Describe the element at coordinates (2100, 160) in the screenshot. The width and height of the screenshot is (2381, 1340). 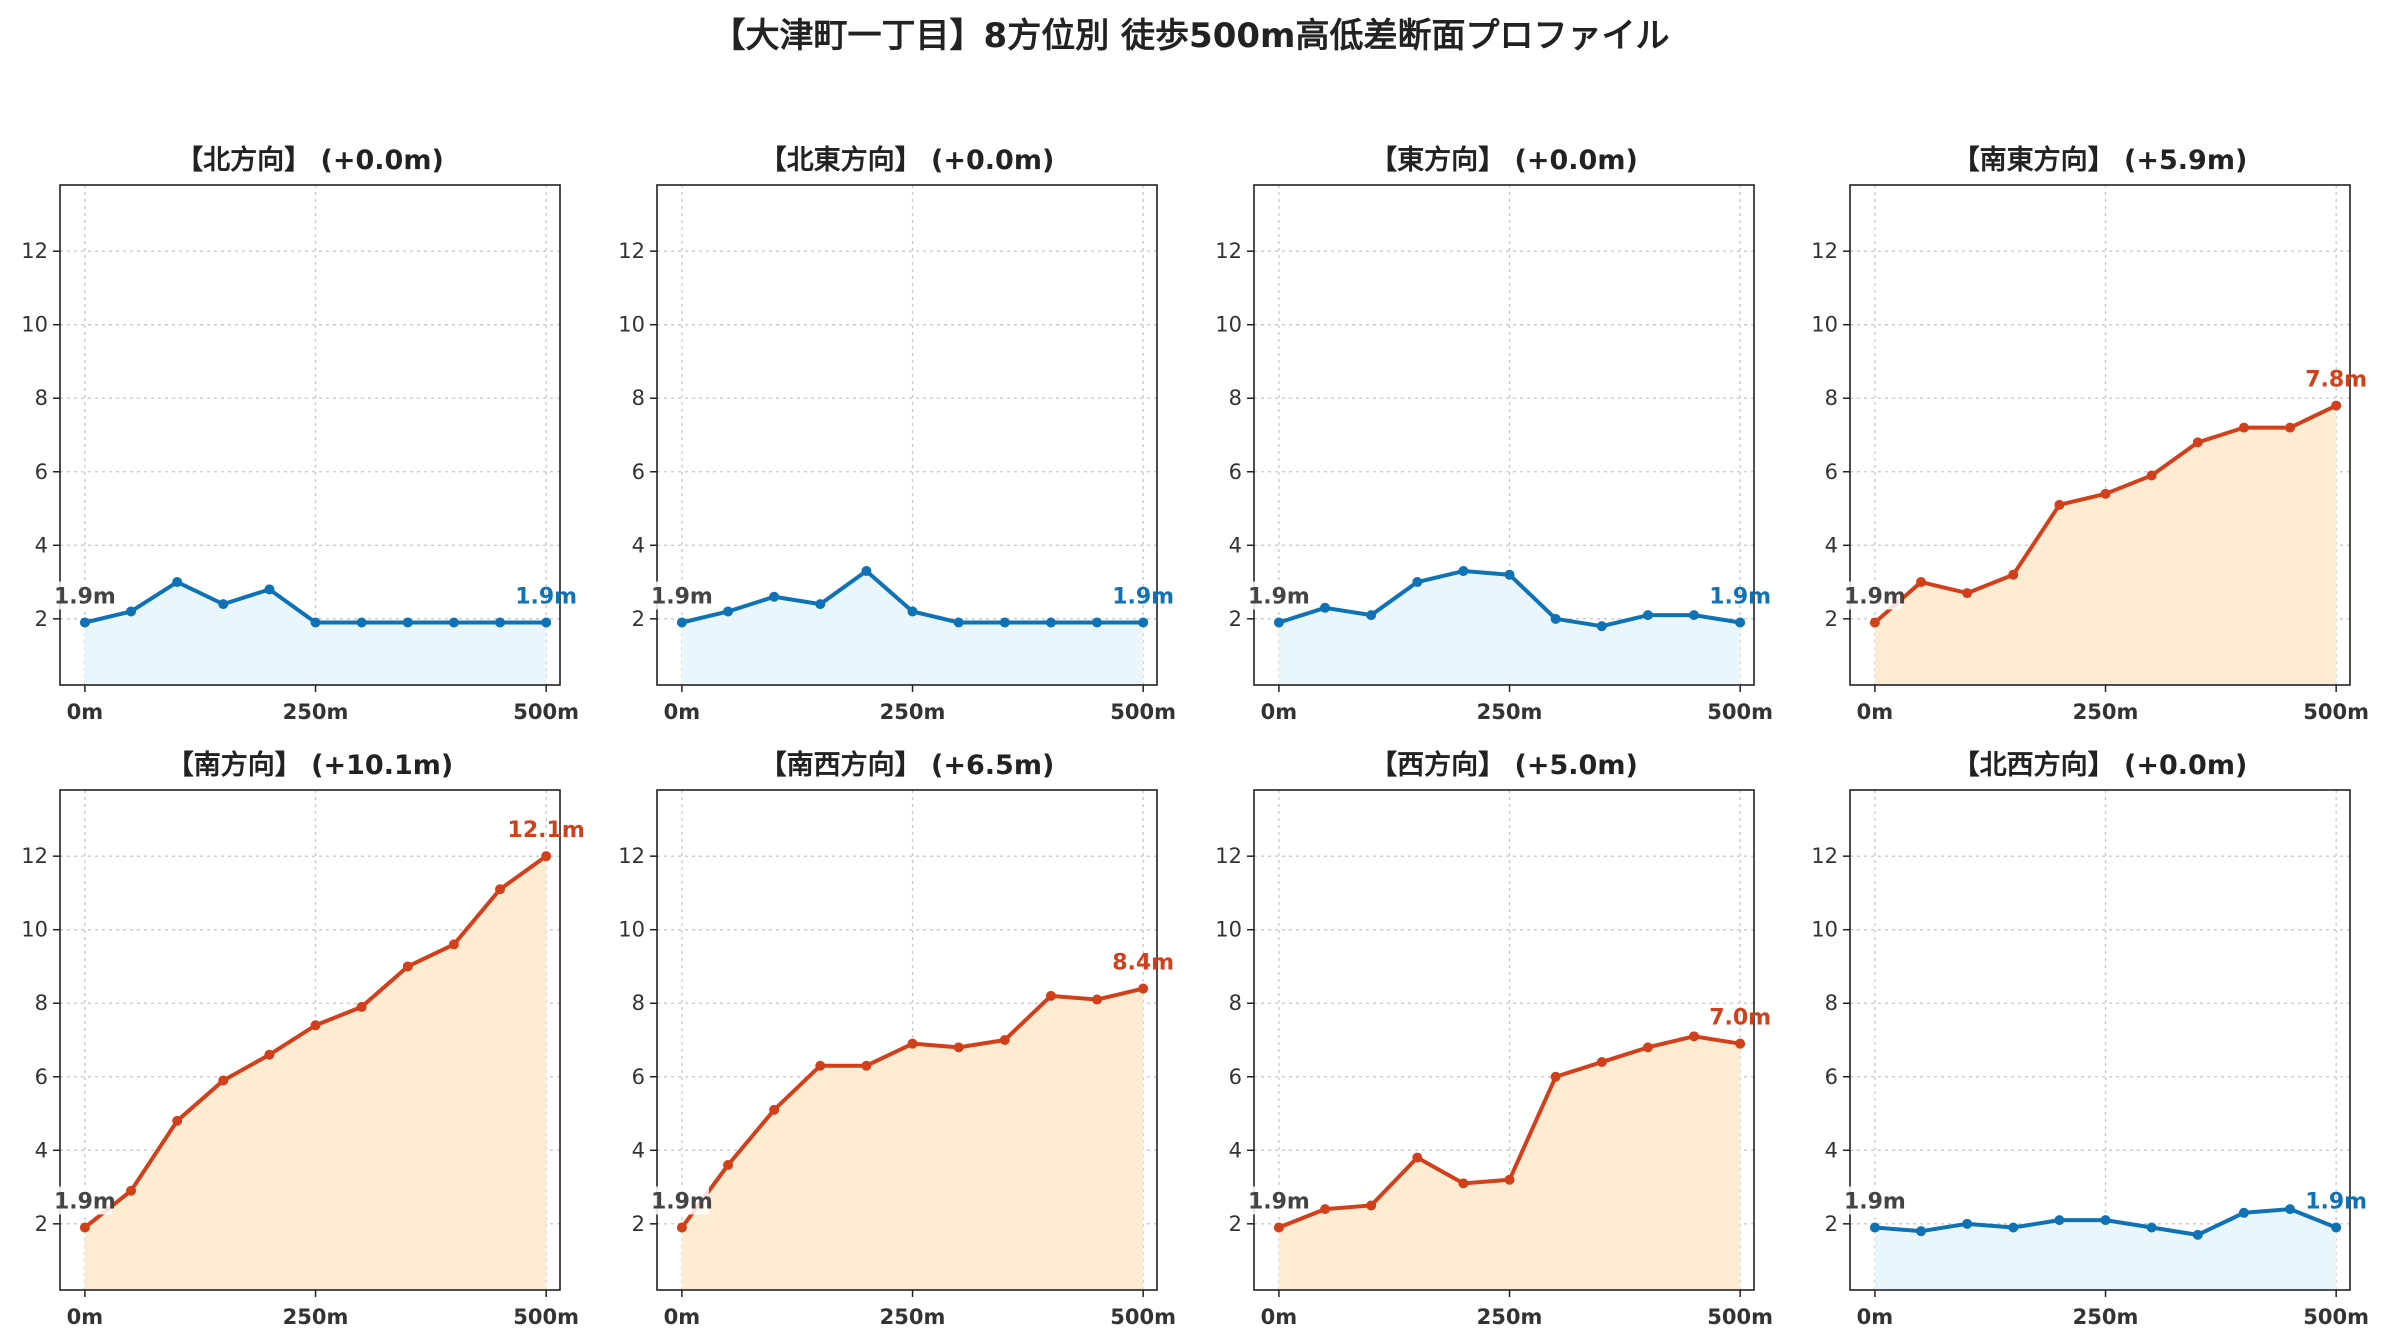
I see `subplot-title: 【南東方向】 (+5.9m)` at that location.